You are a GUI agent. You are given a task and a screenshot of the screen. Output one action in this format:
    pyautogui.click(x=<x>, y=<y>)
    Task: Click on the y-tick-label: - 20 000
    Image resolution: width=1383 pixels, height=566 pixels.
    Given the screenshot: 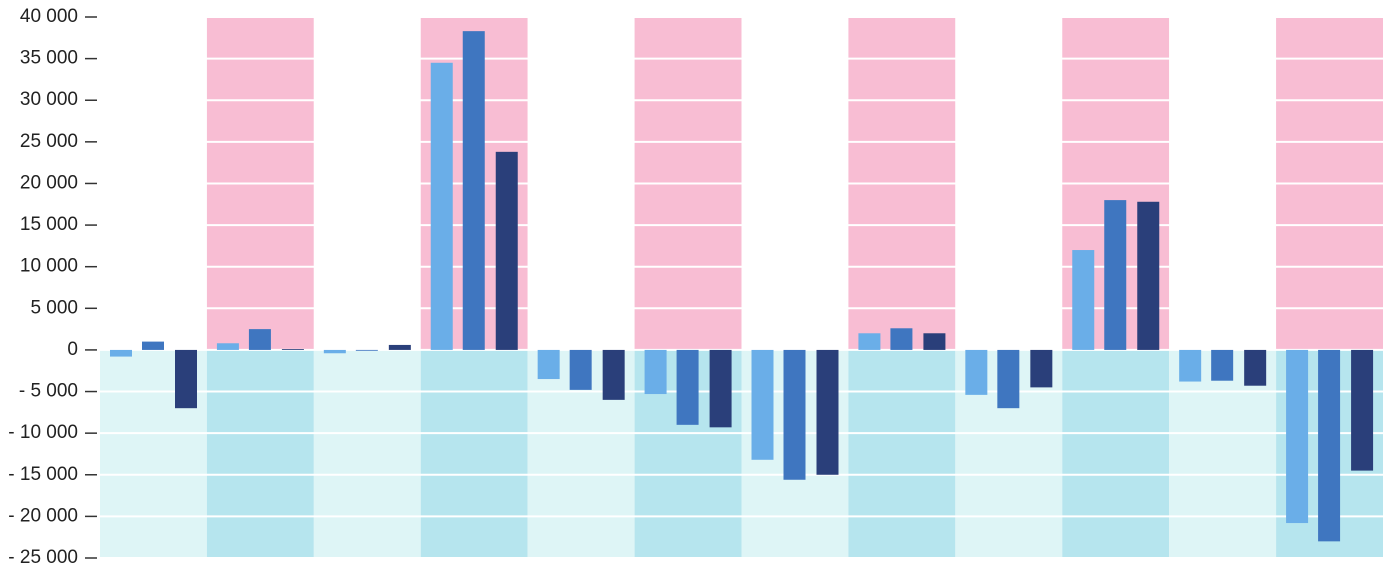 What is the action you would take?
    pyautogui.click(x=43, y=515)
    